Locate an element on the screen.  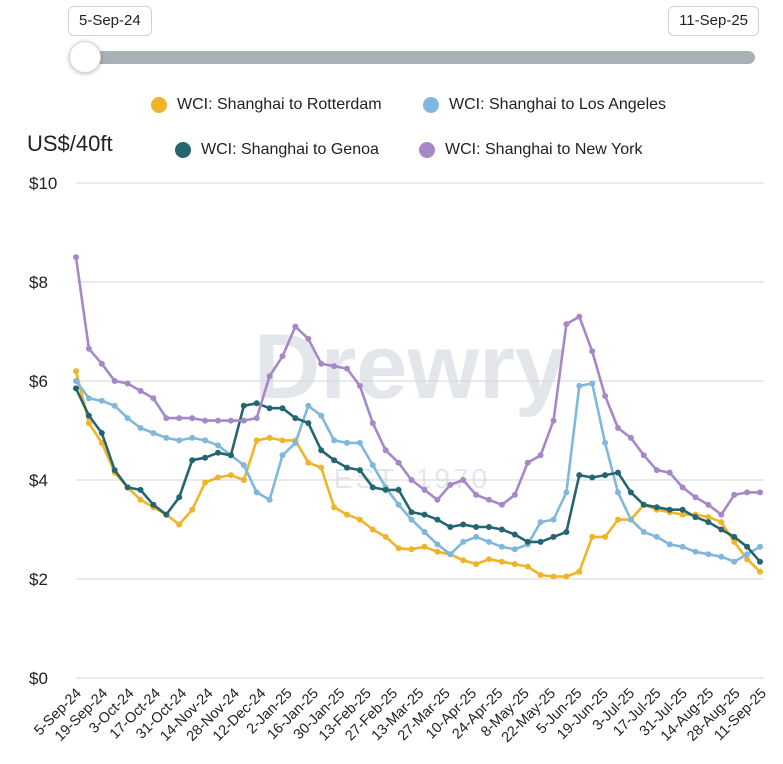
watermark-brand: Drewry is located at coordinates (410, 367).